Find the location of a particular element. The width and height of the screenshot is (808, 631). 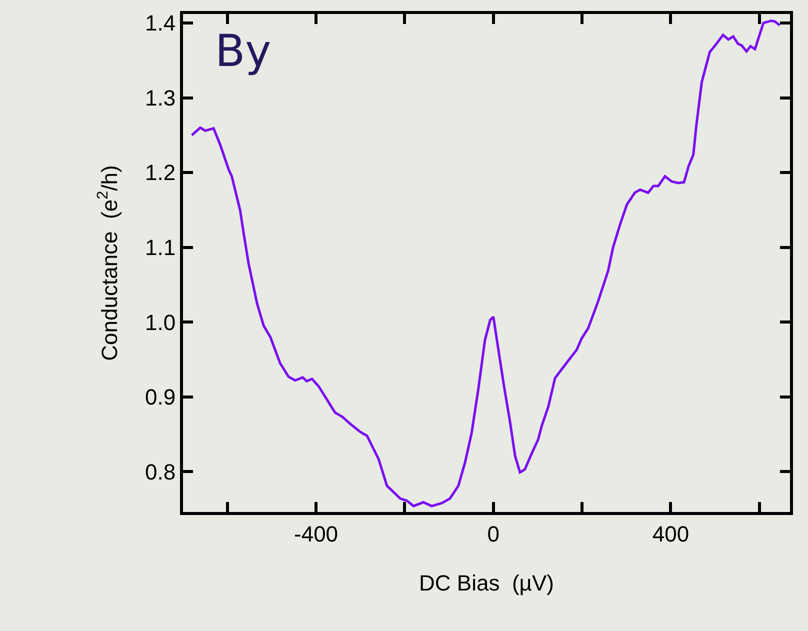

y-tick-label: 0.9 is located at coordinates (160, 397).